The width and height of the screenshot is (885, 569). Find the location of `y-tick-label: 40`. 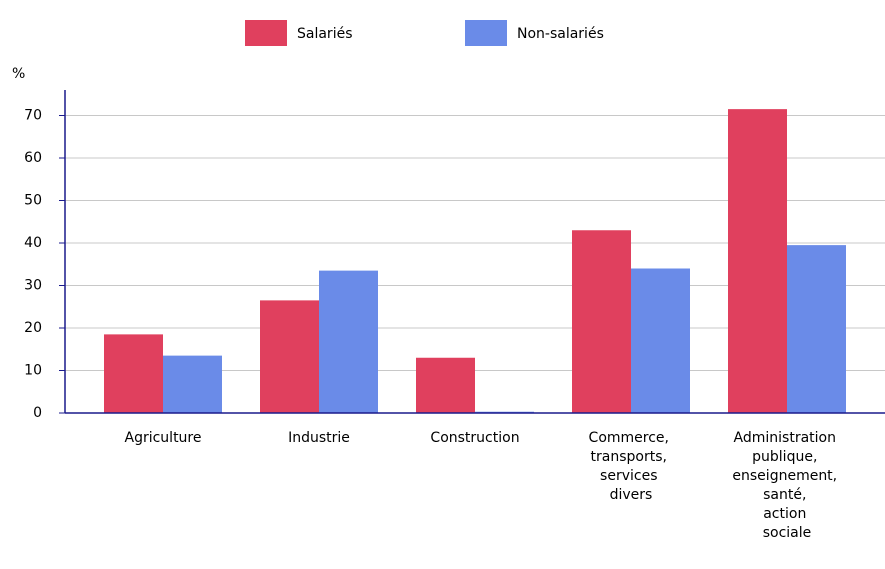

y-tick-label: 40 is located at coordinates (33, 243).